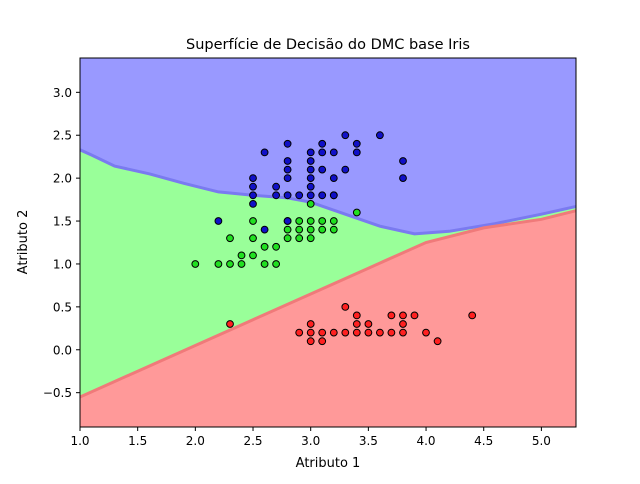 This screenshot has width=640, height=484. Describe the element at coordinates (62, 179) in the screenshot. I see `y-tick-label: 2.0` at that location.